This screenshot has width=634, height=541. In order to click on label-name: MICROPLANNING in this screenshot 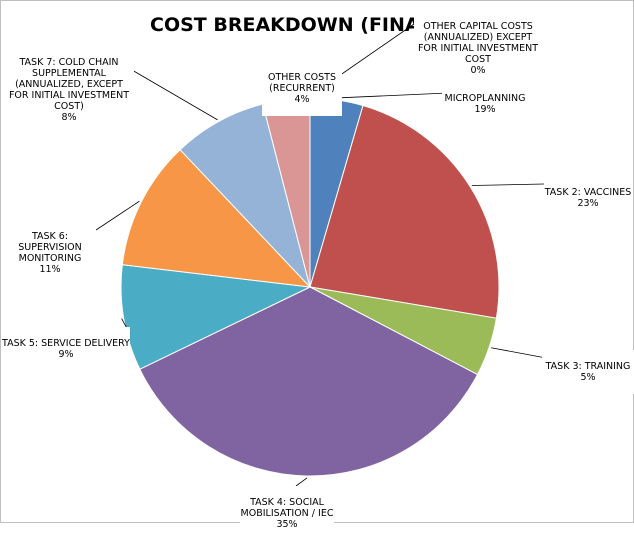, I will do `click(485, 98)`.